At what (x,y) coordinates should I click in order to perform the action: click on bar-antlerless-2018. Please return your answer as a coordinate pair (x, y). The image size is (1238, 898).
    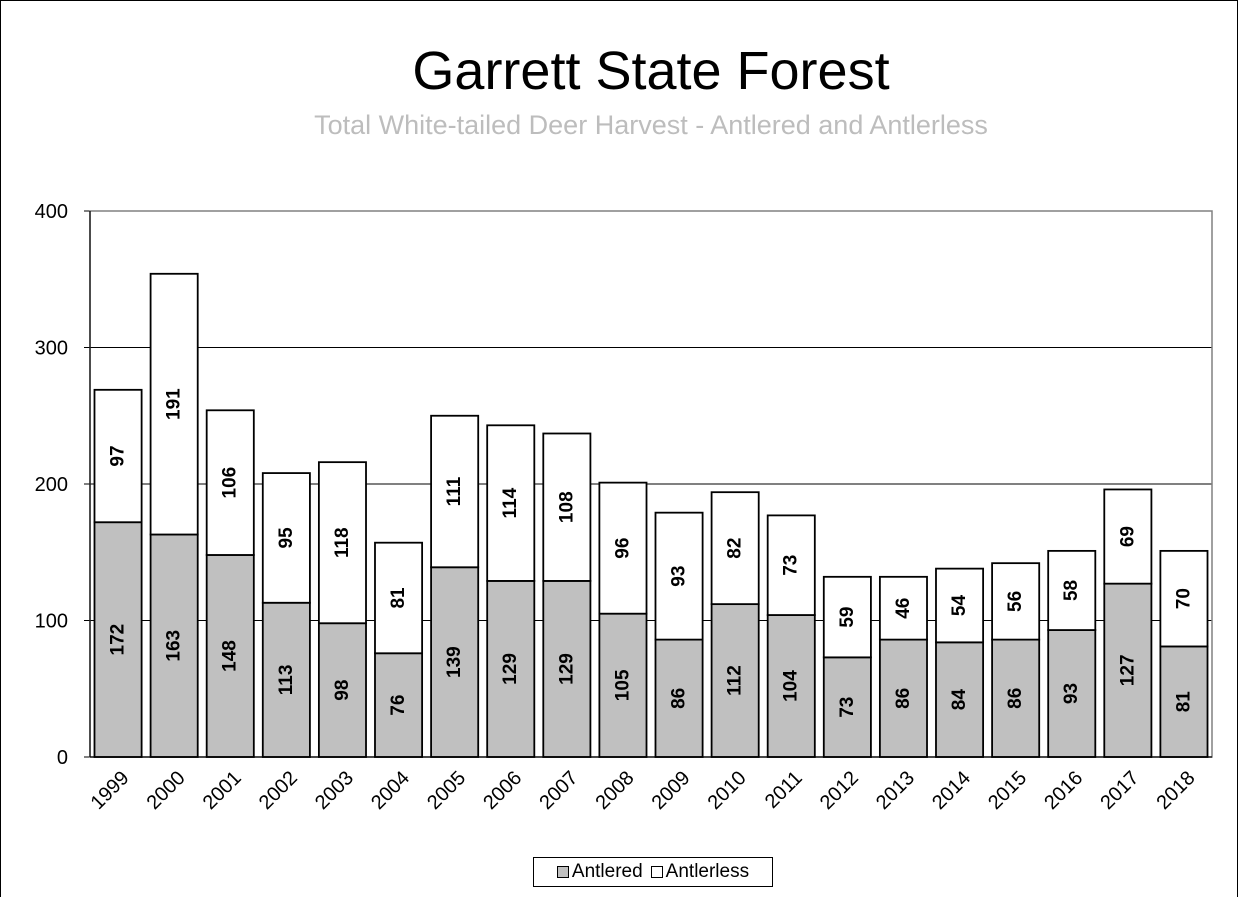
    Looking at the image, I should click on (1184, 598).